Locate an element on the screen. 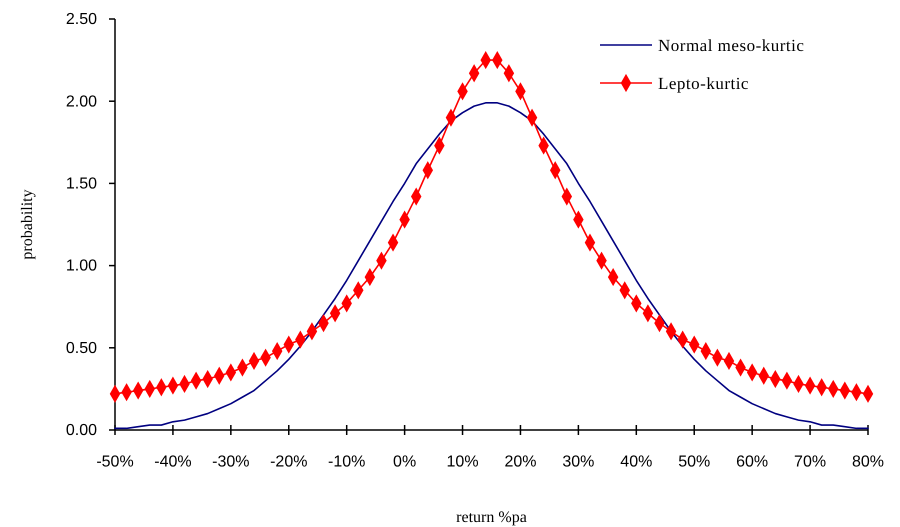 This screenshot has height=527, width=900. x-tick-label: -40% is located at coordinates (173, 461).